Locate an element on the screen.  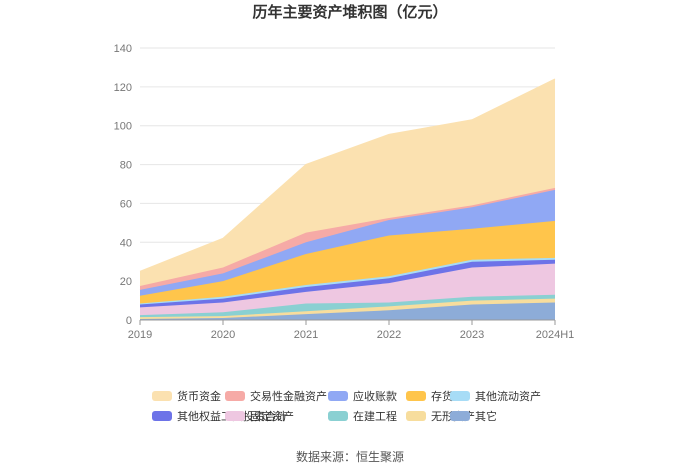
x-tick-label: 2020 is located at coordinates (223, 335).